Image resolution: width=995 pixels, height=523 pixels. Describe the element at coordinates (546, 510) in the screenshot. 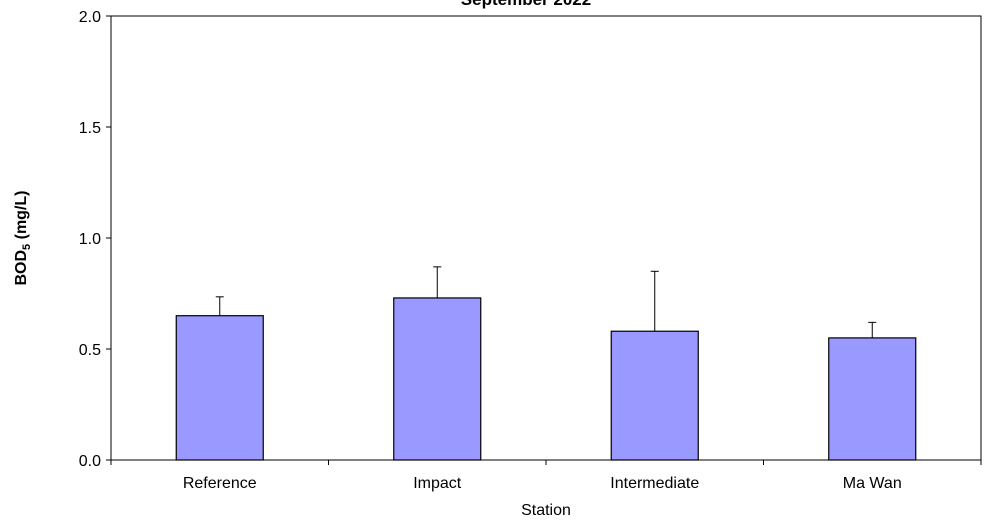

I see `x-axis-title: Station` at that location.